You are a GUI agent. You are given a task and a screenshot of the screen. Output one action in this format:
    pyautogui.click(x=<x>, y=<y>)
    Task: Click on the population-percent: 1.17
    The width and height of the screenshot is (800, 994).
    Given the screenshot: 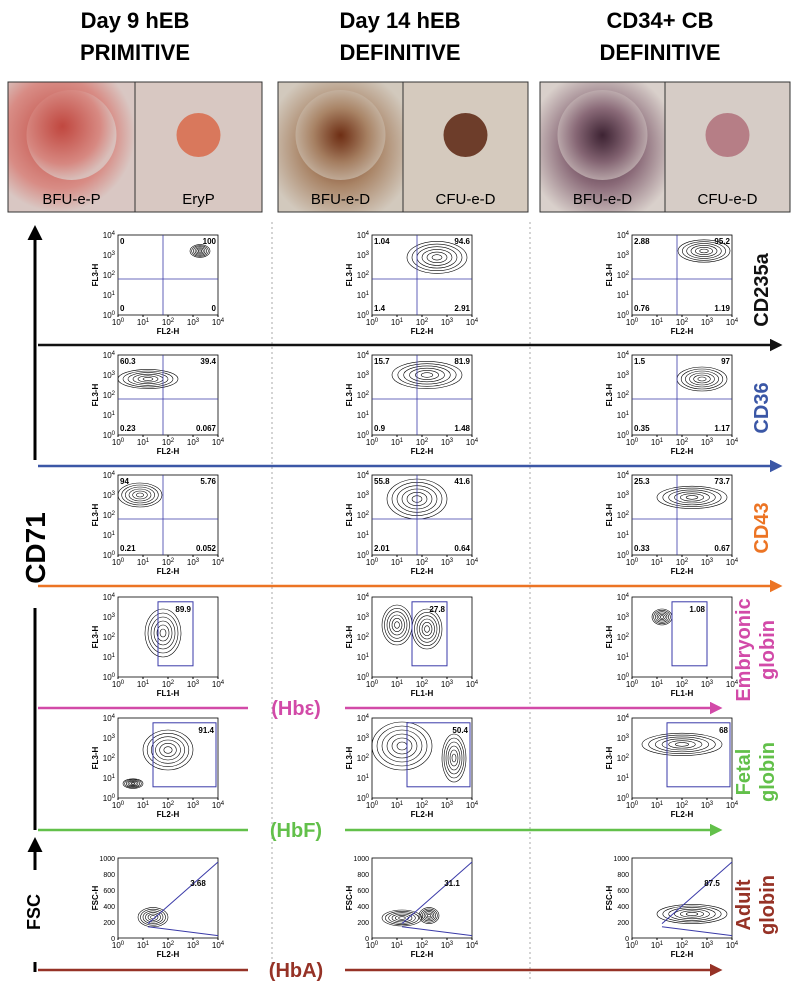 What is the action you would take?
    pyautogui.click(x=722, y=428)
    